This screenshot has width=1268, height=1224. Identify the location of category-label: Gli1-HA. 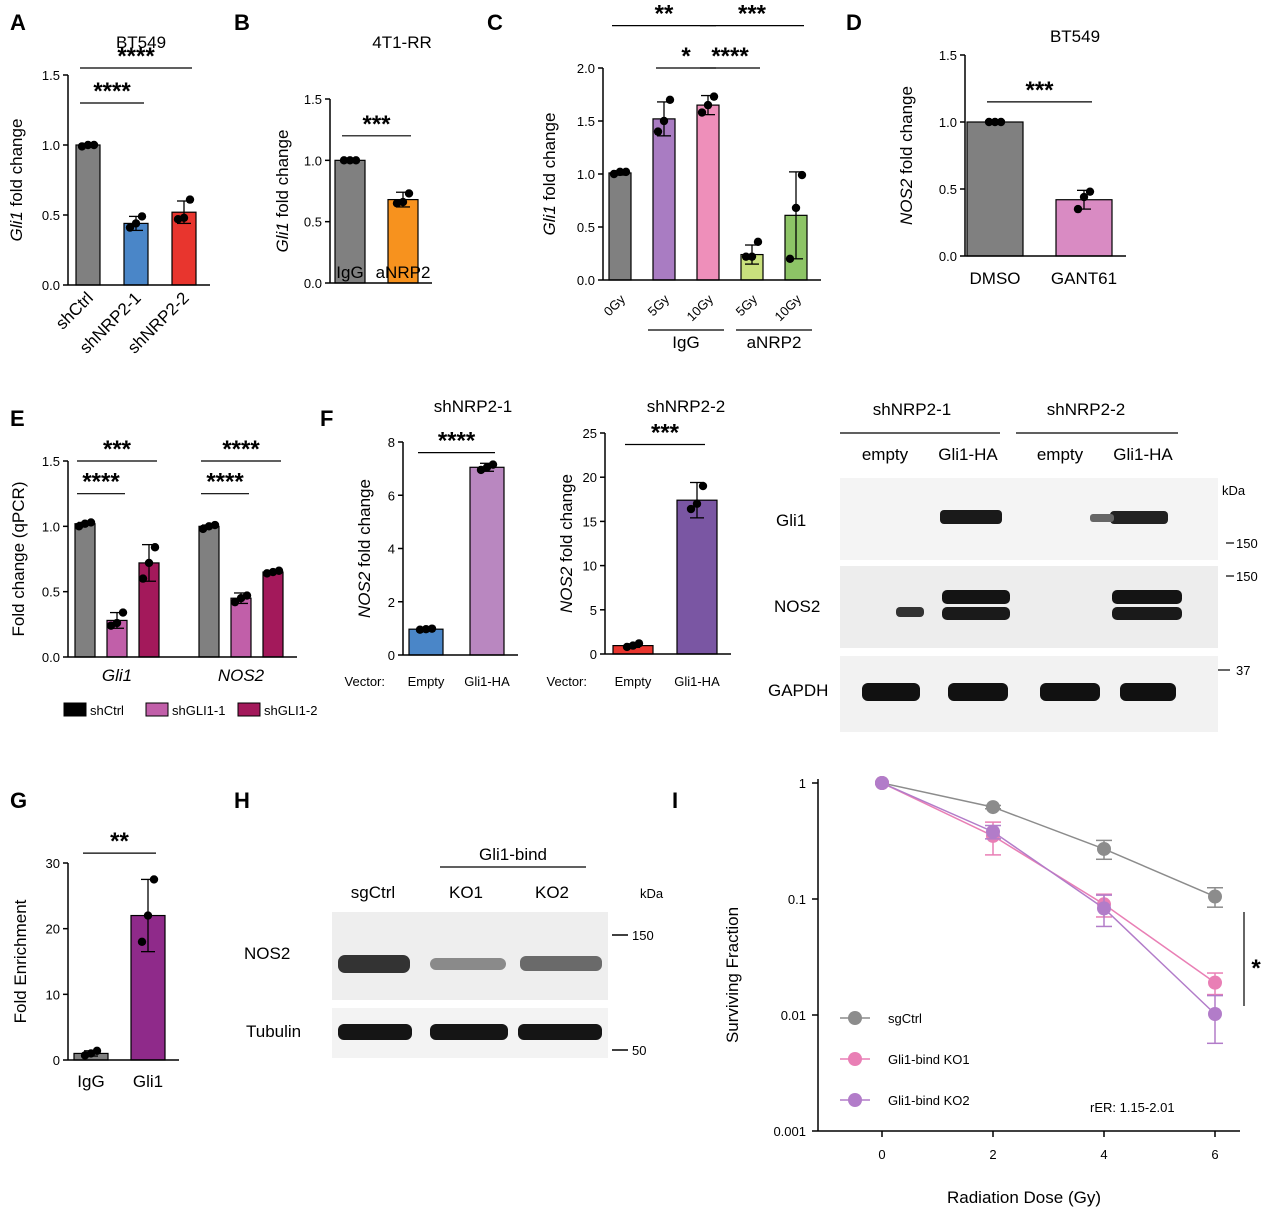
(697, 681).